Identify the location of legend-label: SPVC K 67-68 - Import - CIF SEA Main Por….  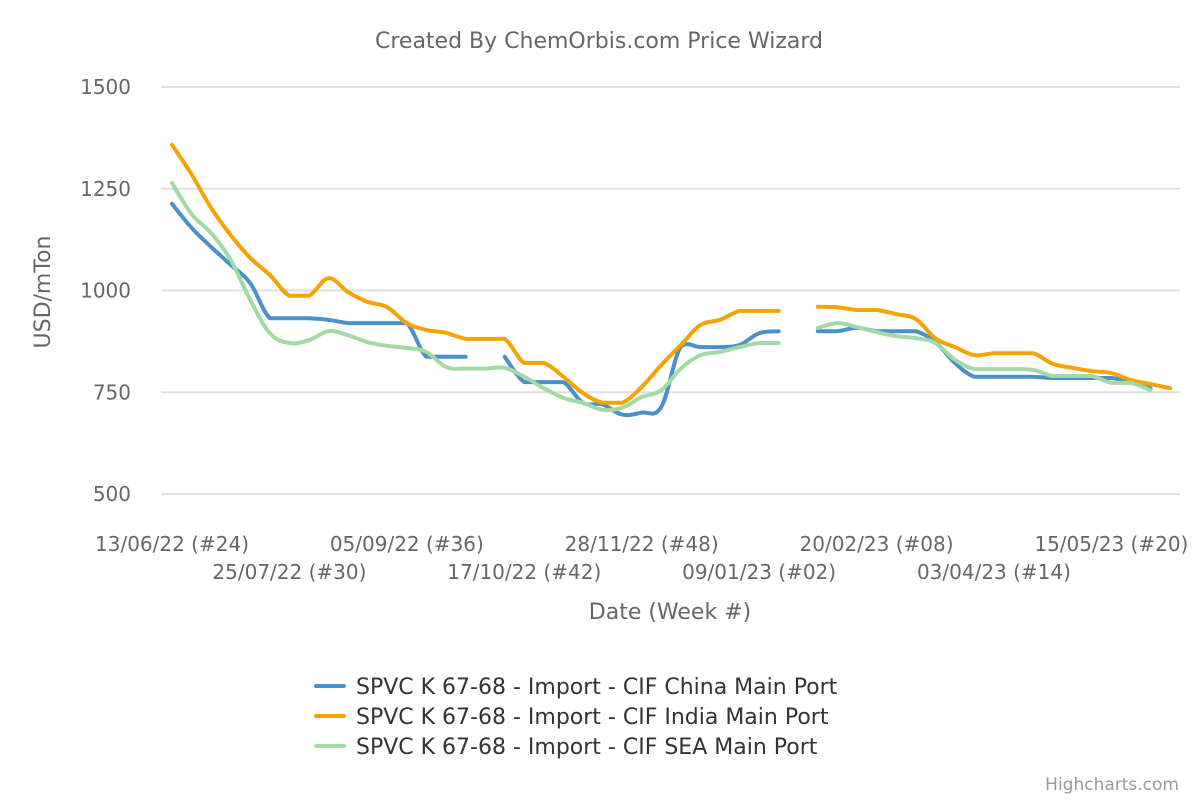
(587, 747).